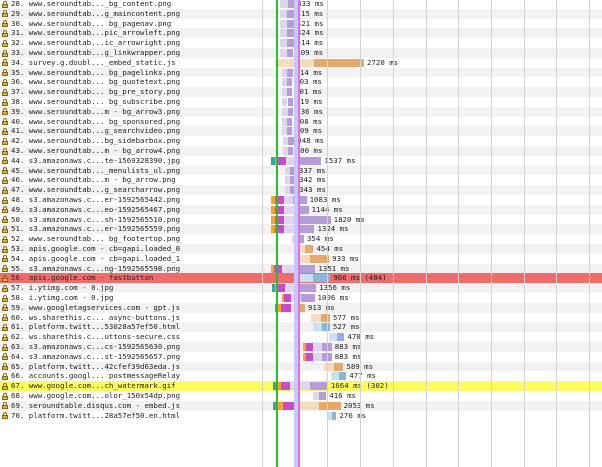 This screenshot has height=467, width=602. What do you see at coordinates (91, 4) in the screenshot?
I see `request-url-label: 28. www.seroundtab..._bg_content.png` at bounding box center [91, 4].